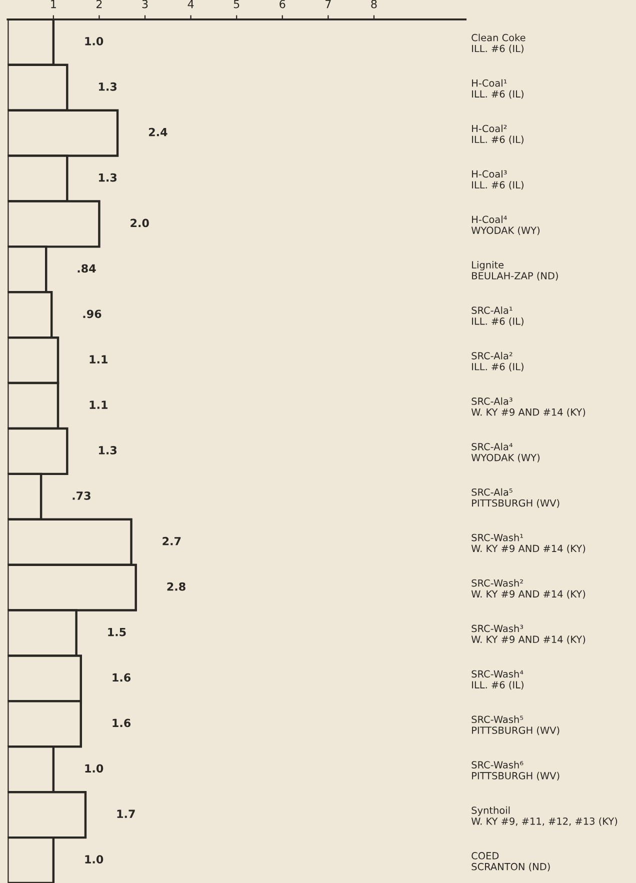  I want to click on x-tick-label: 4, so click(191, 4).